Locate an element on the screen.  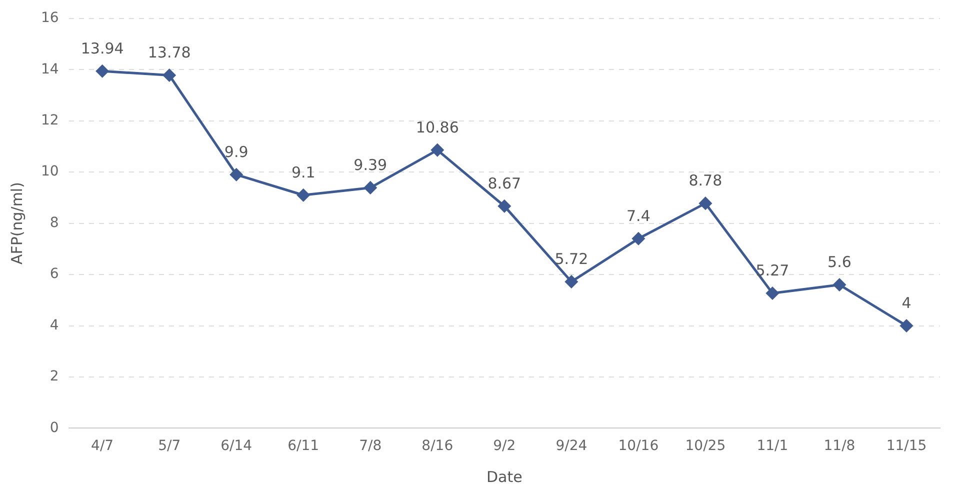
y-tick-label: 8 is located at coordinates (54, 222).